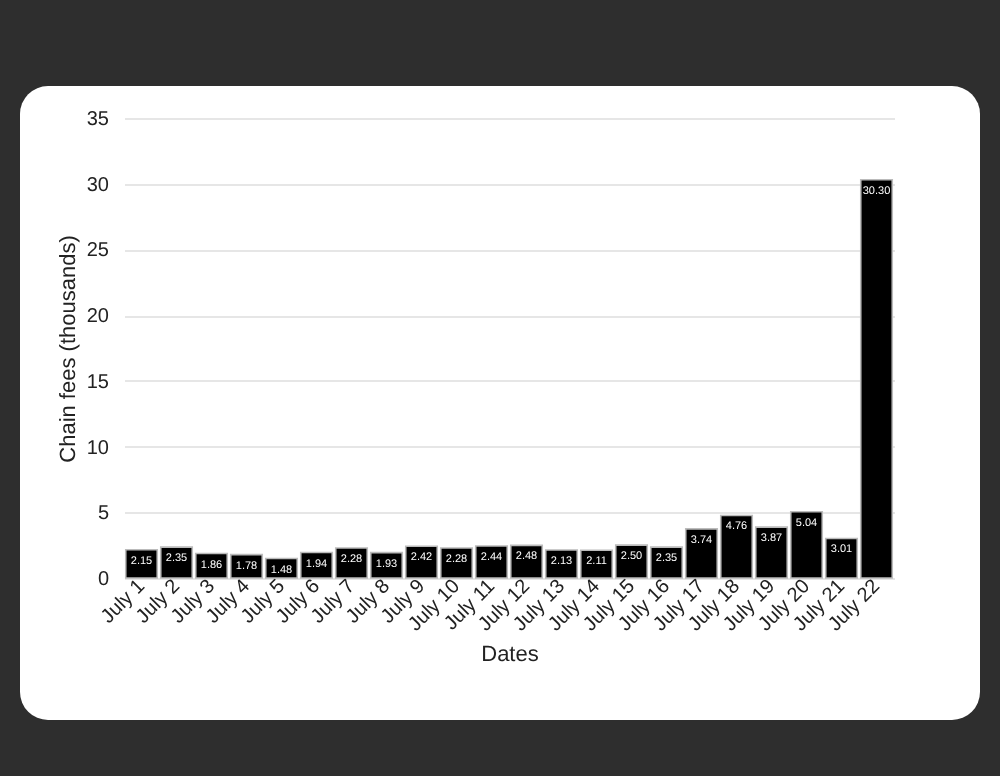  What do you see at coordinates (98, 317) in the screenshot?
I see `y-tick-label: 20` at bounding box center [98, 317].